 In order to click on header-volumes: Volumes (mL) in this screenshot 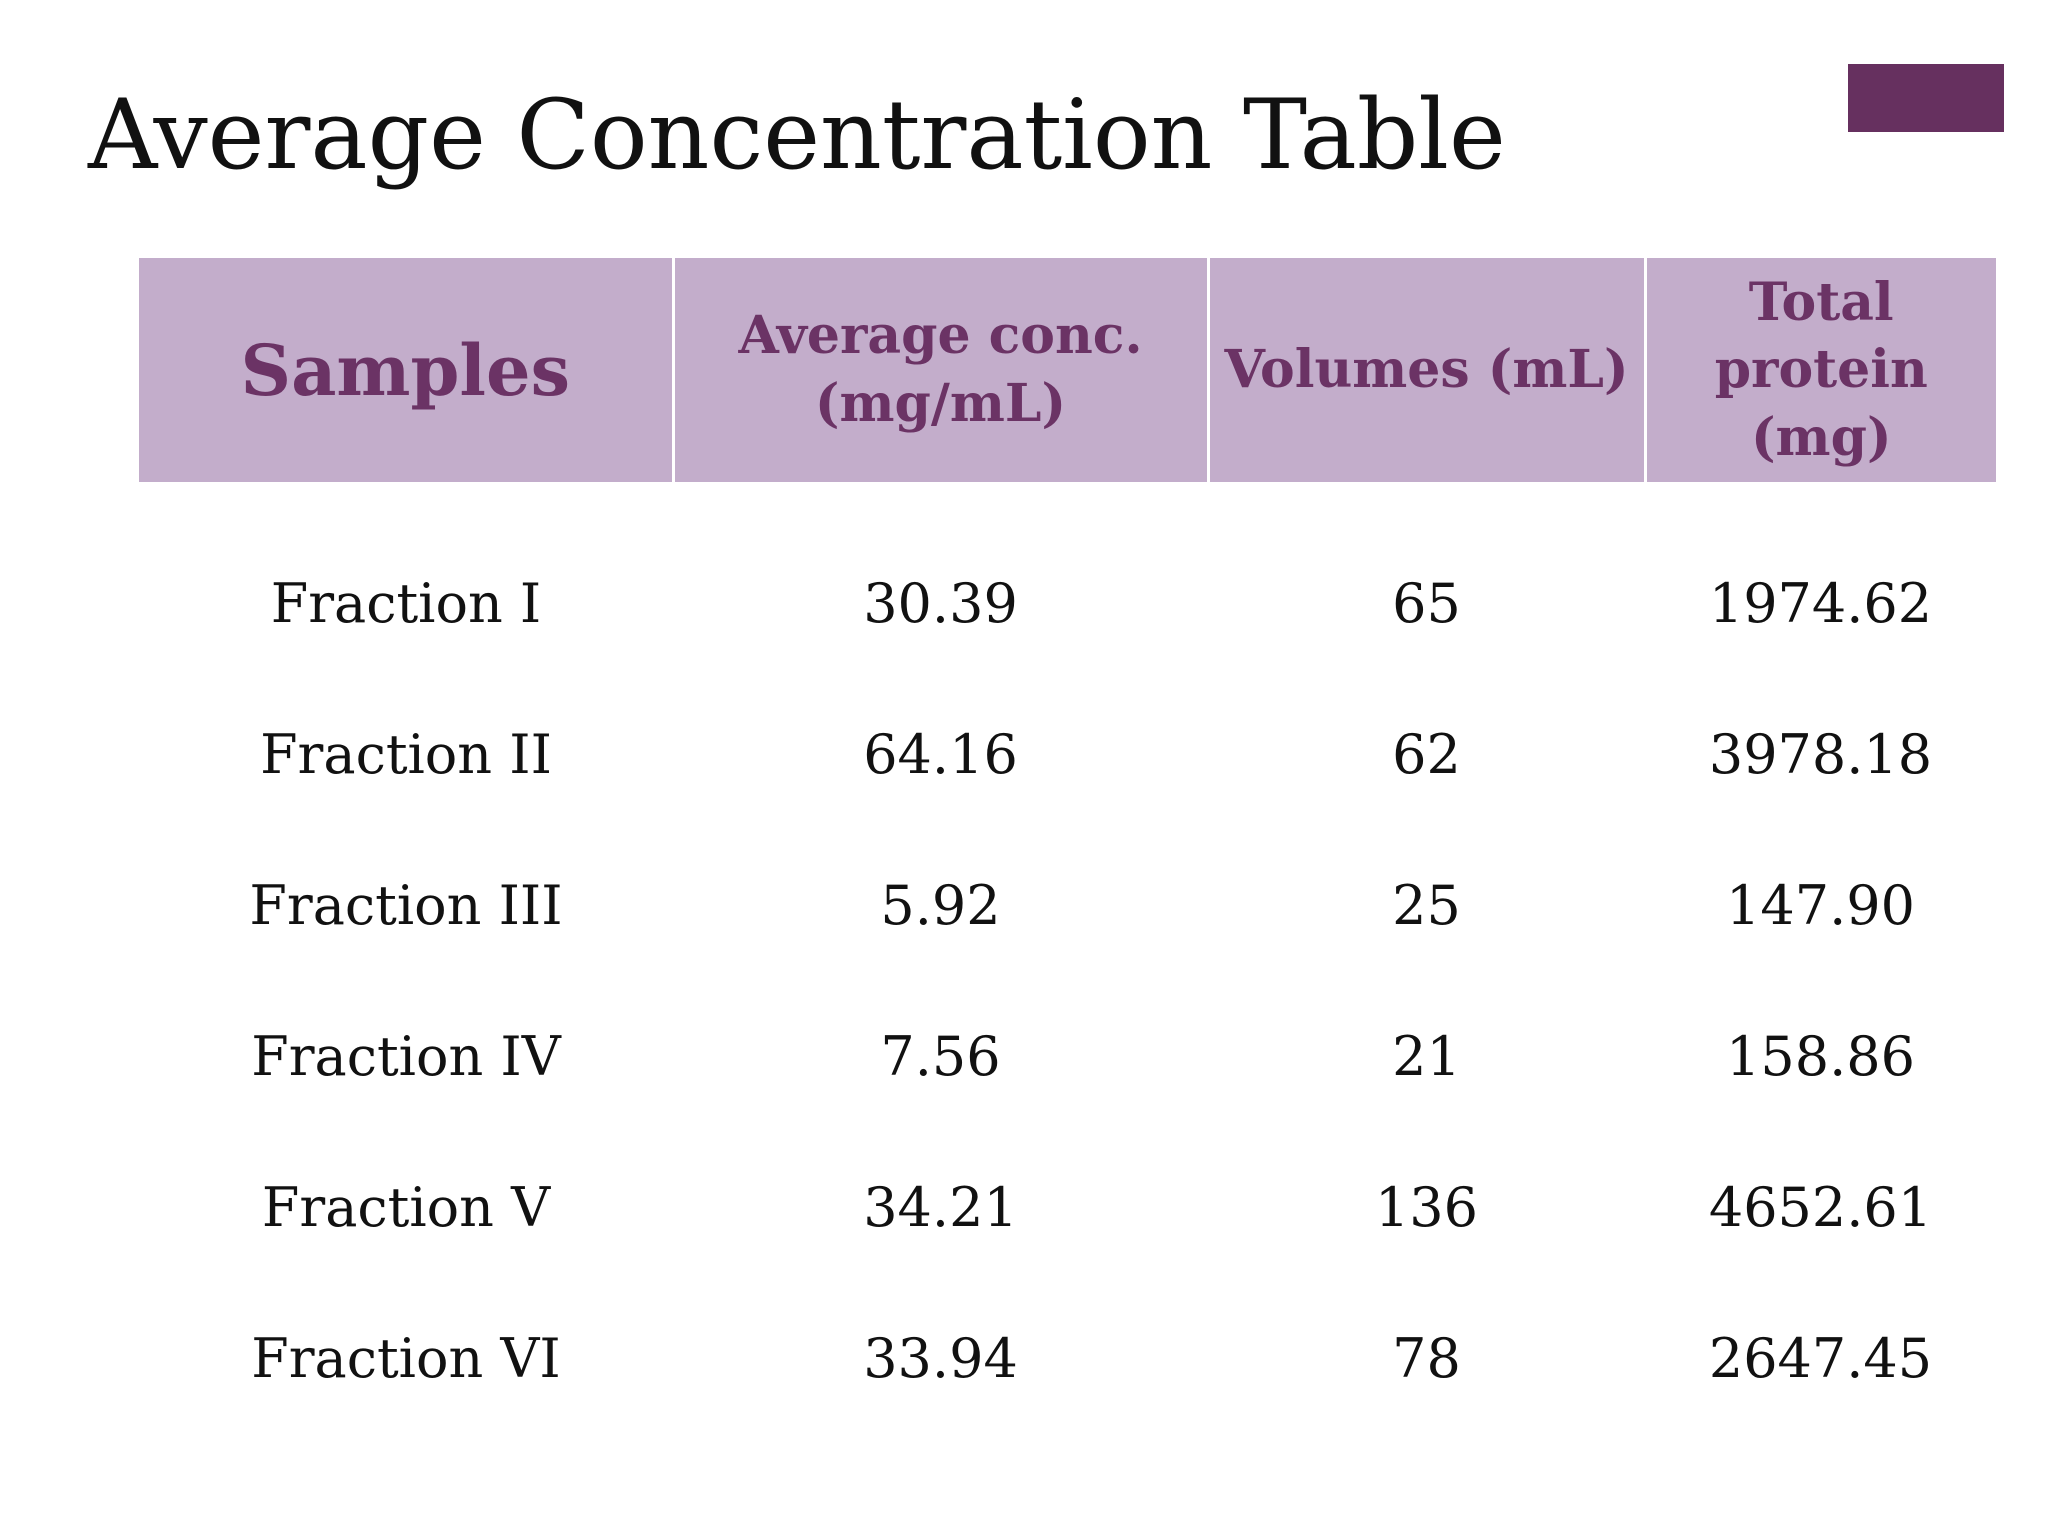, I will do `click(1425, 370)`.